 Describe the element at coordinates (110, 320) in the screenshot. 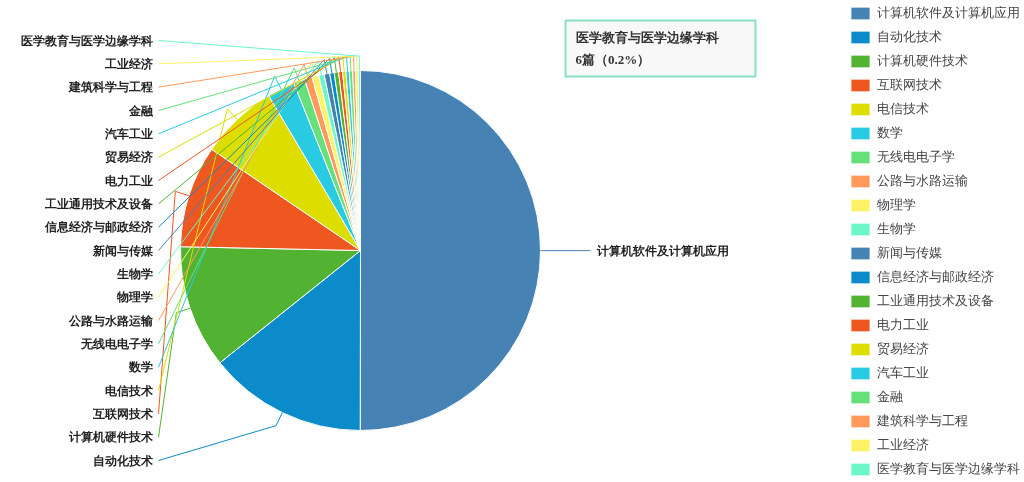

I see `slice-label: 公路与水路运输` at that location.